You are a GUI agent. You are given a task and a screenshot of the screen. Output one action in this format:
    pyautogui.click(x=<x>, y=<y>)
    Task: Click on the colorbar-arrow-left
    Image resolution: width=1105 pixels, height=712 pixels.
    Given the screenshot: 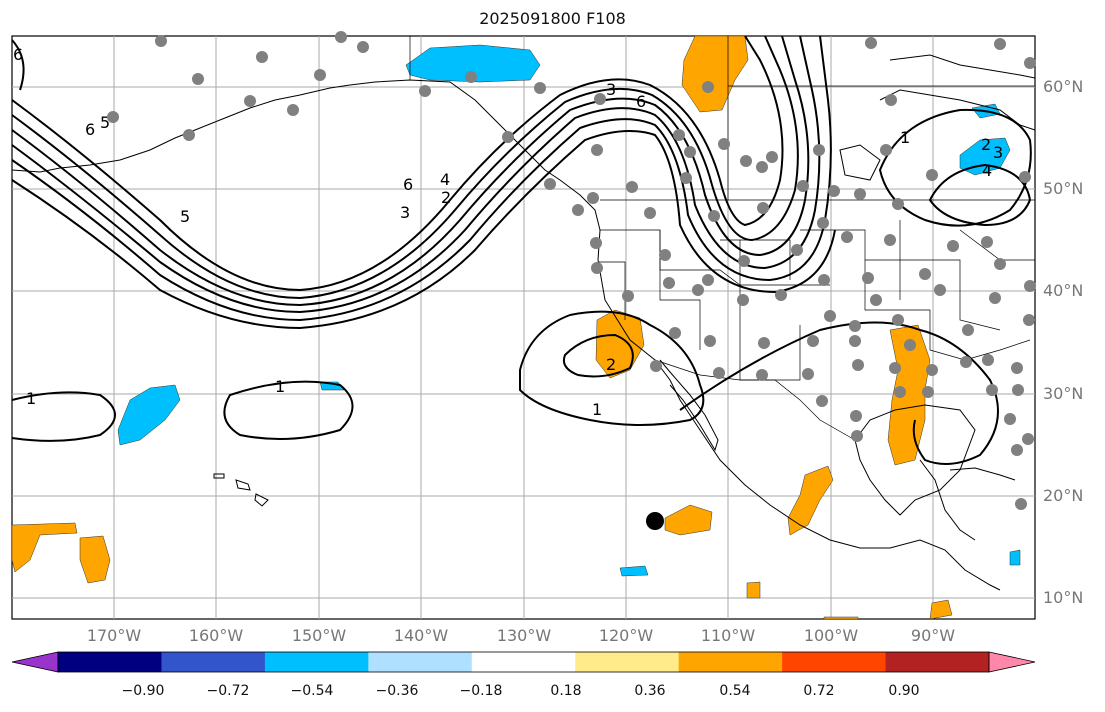 What is the action you would take?
    pyautogui.click(x=35, y=662)
    